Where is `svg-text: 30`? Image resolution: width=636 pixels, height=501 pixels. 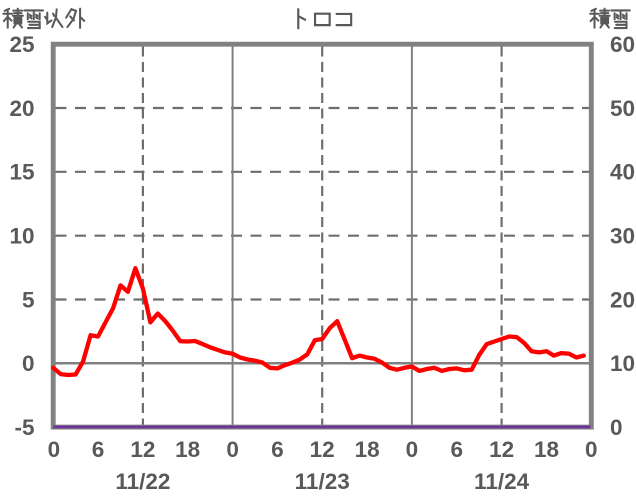 svg-text: 30 is located at coordinates (622, 236).